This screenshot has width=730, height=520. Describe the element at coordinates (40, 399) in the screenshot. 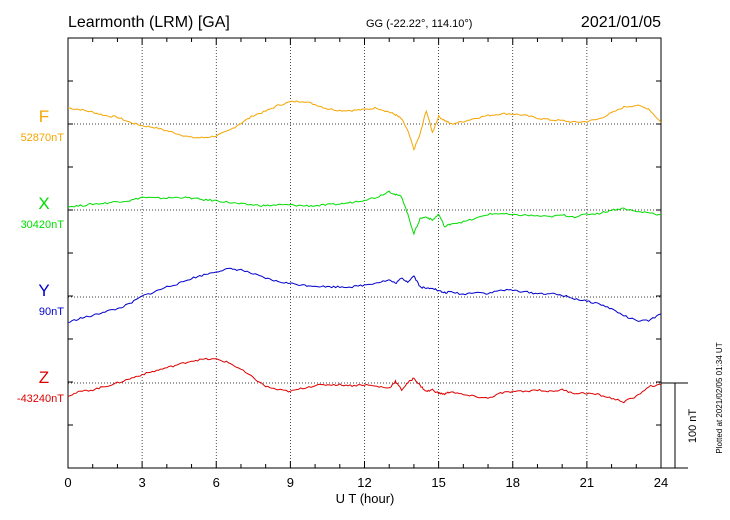

I see `series-baseline-z: -43240nT` at that location.